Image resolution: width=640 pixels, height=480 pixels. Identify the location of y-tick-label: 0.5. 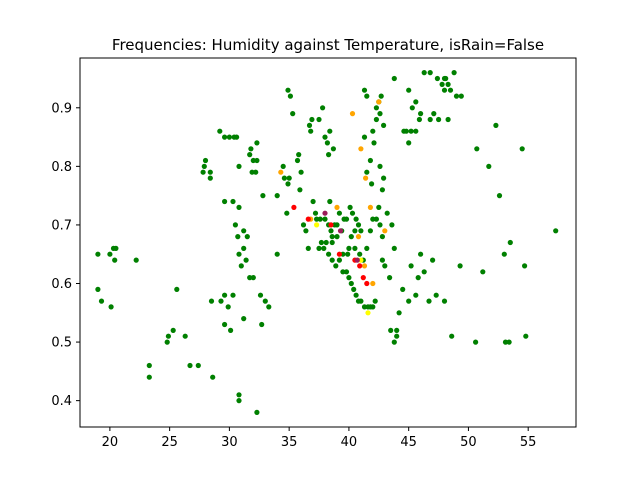
(61, 343).